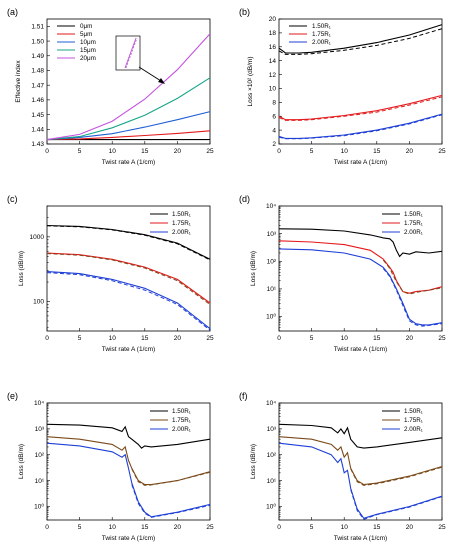  What do you see at coordinates (150, 74) in the screenshot?
I see `inset-arrow-shaft` at bounding box center [150, 74].